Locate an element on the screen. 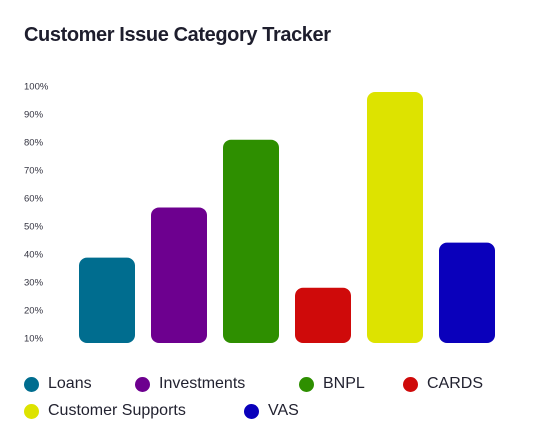 This screenshot has height=443, width=541. legend-label: BNPL is located at coordinates (344, 383).